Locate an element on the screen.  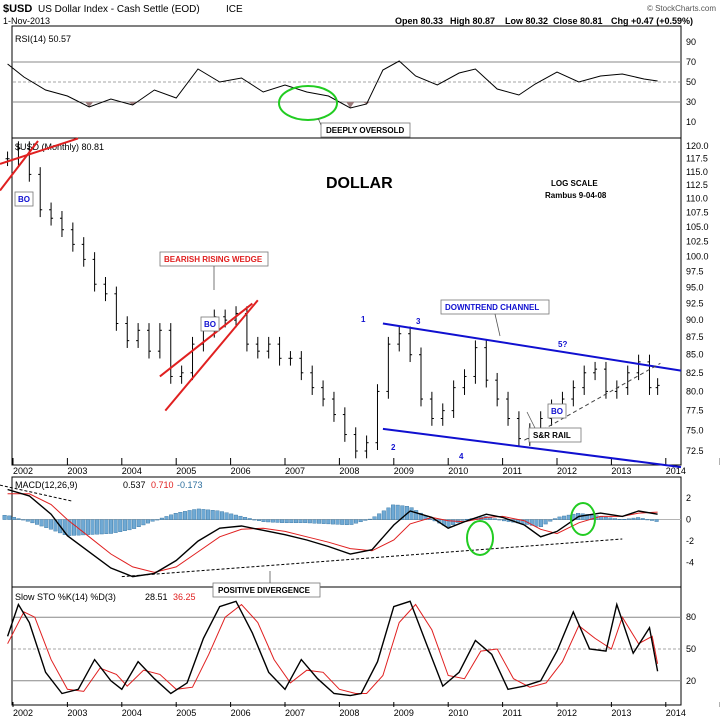
sto-xtick-label: 2011 is located at coordinates (512, 713).